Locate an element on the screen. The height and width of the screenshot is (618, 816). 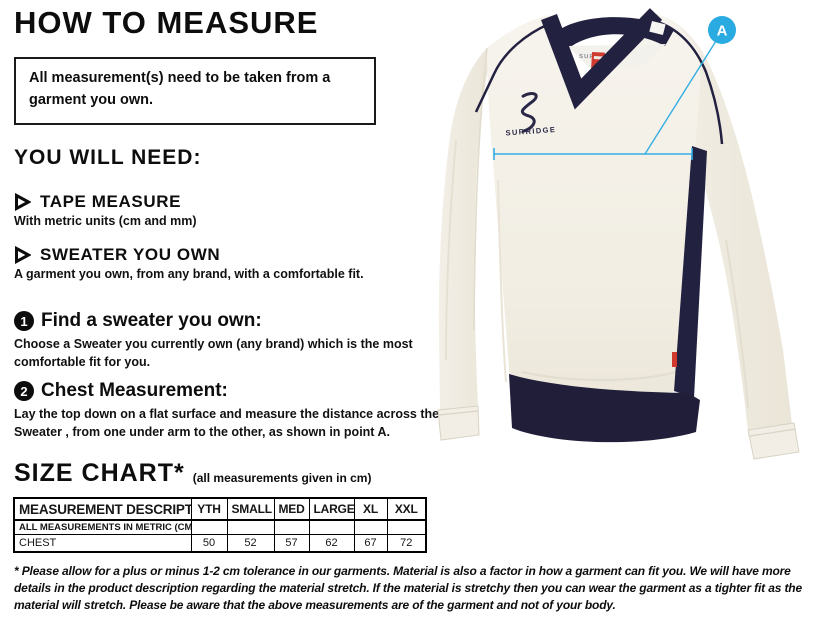
need-item-label: SWEATER YOU OWN is located at coordinates (130, 254).